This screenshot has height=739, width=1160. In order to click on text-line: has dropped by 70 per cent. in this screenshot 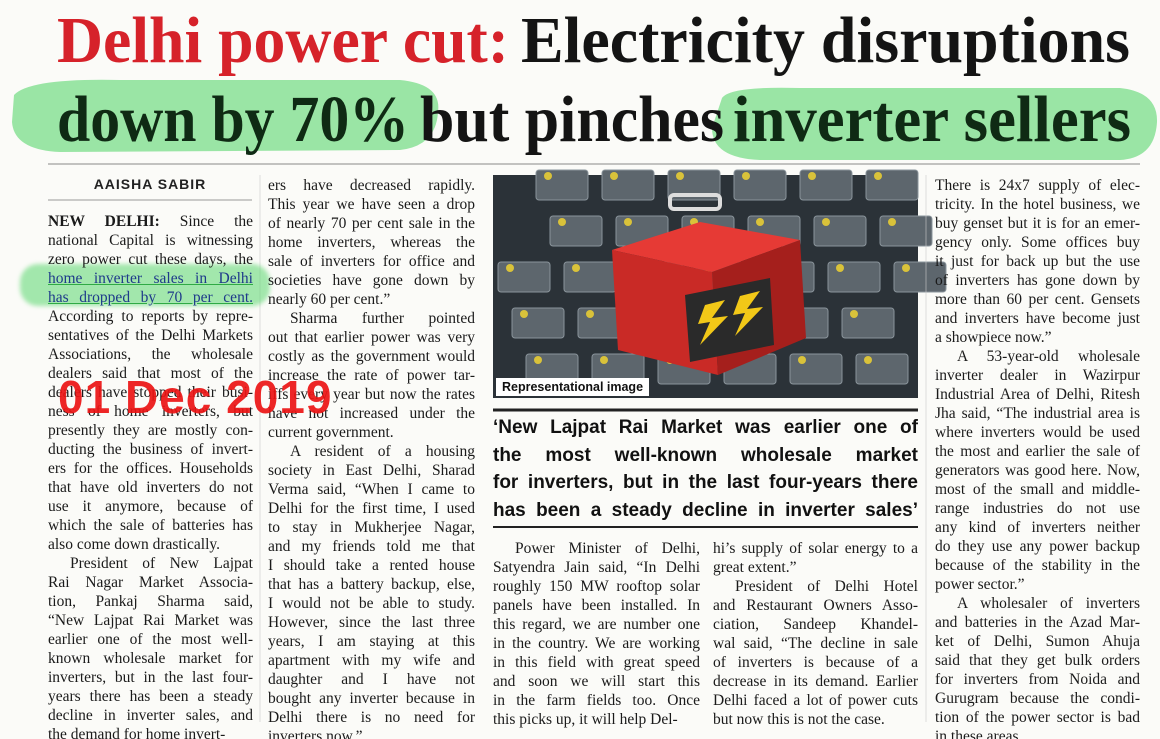, I will do `click(150, 297)`.